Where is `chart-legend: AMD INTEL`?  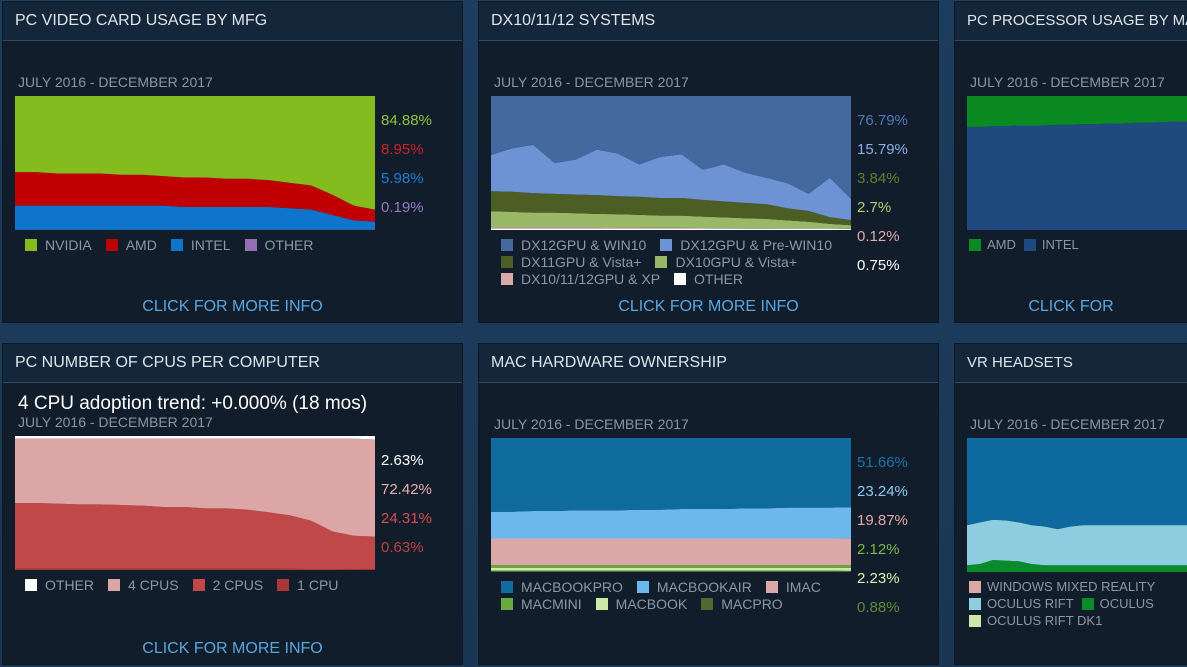
chart-legend: AMD INTEL is located at coordinates (1074, 244).